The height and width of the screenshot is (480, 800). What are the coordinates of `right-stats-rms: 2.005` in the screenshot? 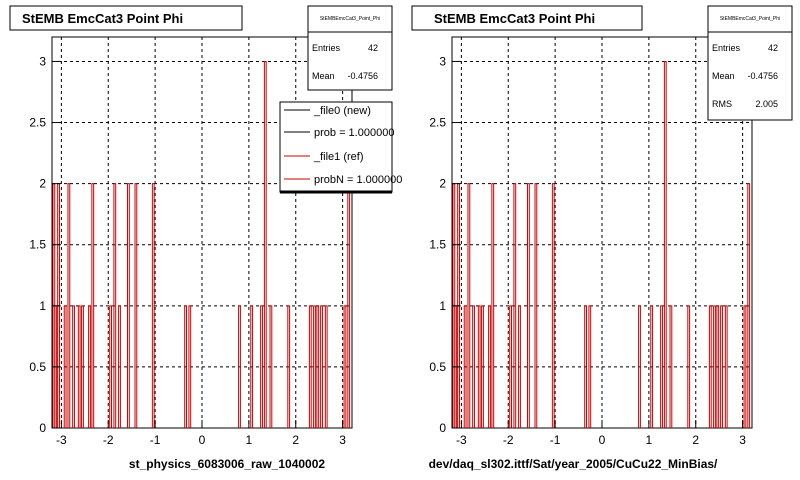 It's located at (766, 104).